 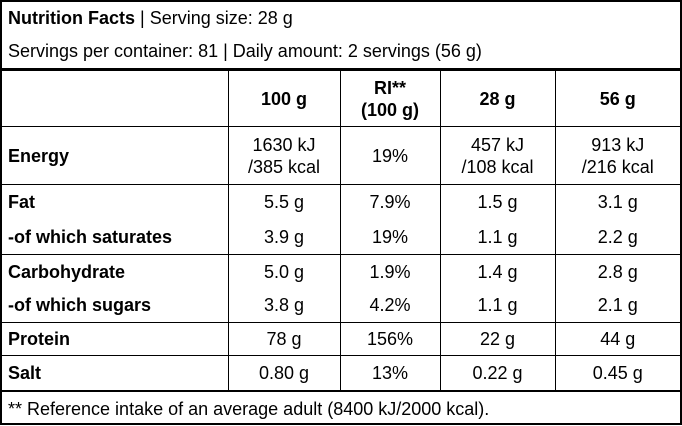 I want to click on title: Nutrition Facts, so click(x=72, y=18).